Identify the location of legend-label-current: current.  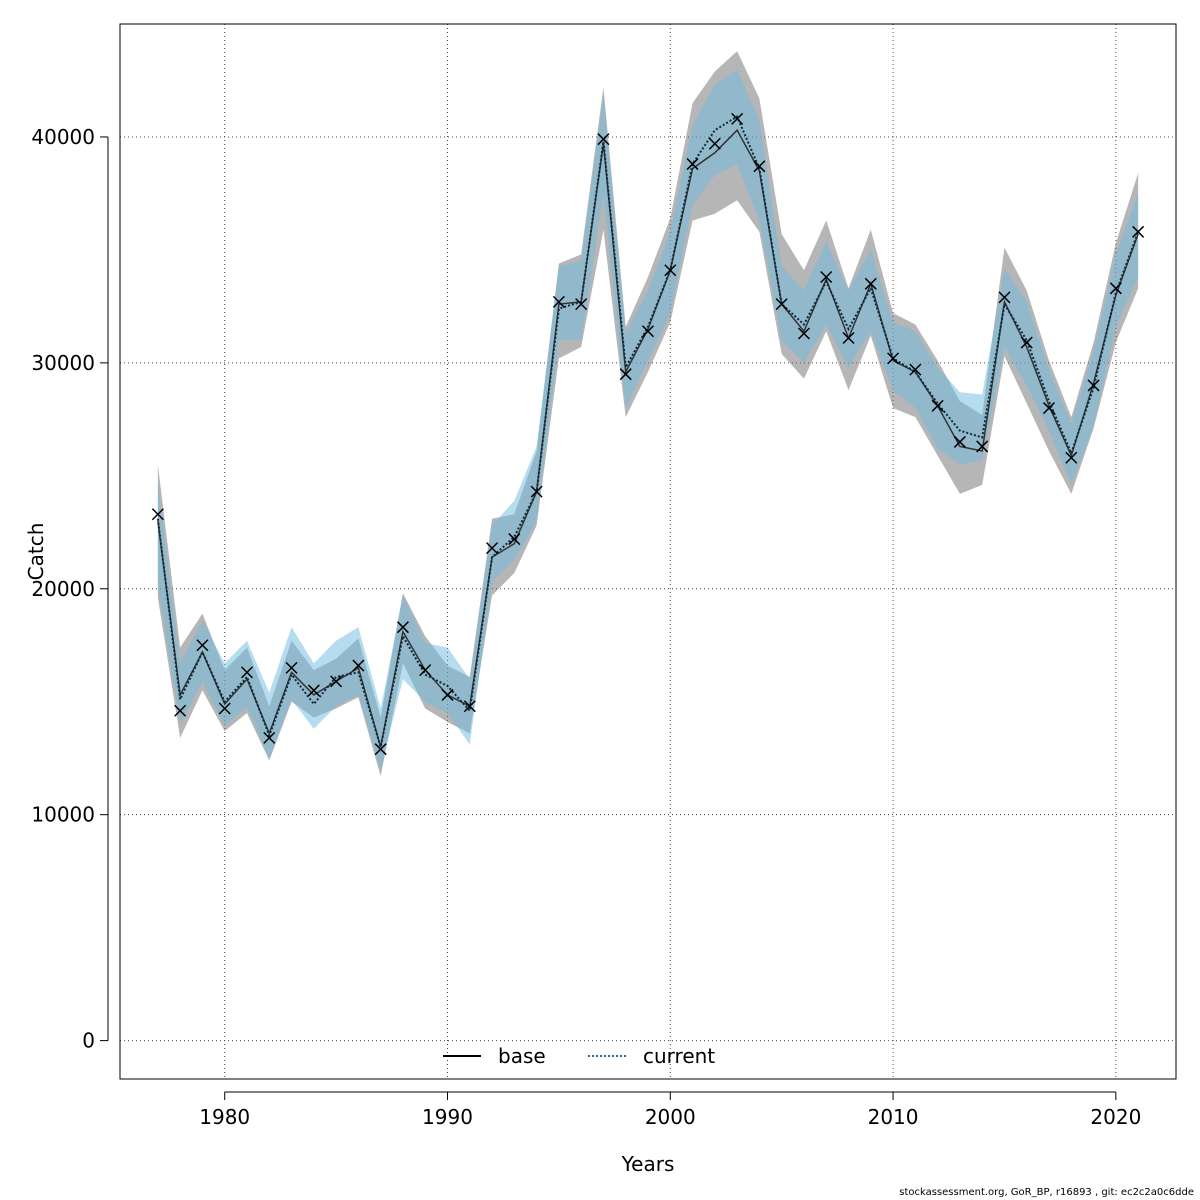
(679, 1056).